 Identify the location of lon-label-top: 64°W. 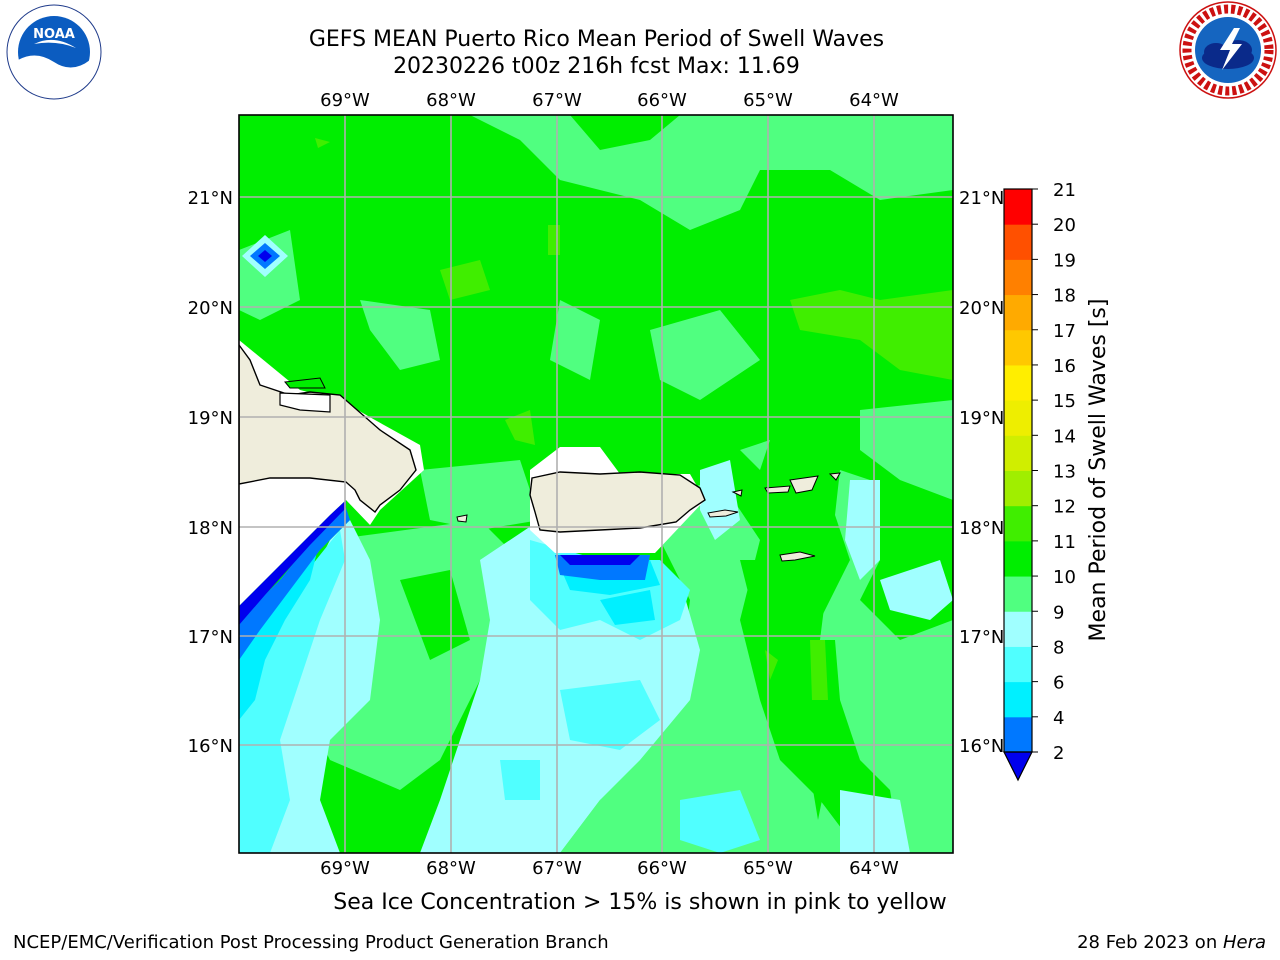
(874, 100).